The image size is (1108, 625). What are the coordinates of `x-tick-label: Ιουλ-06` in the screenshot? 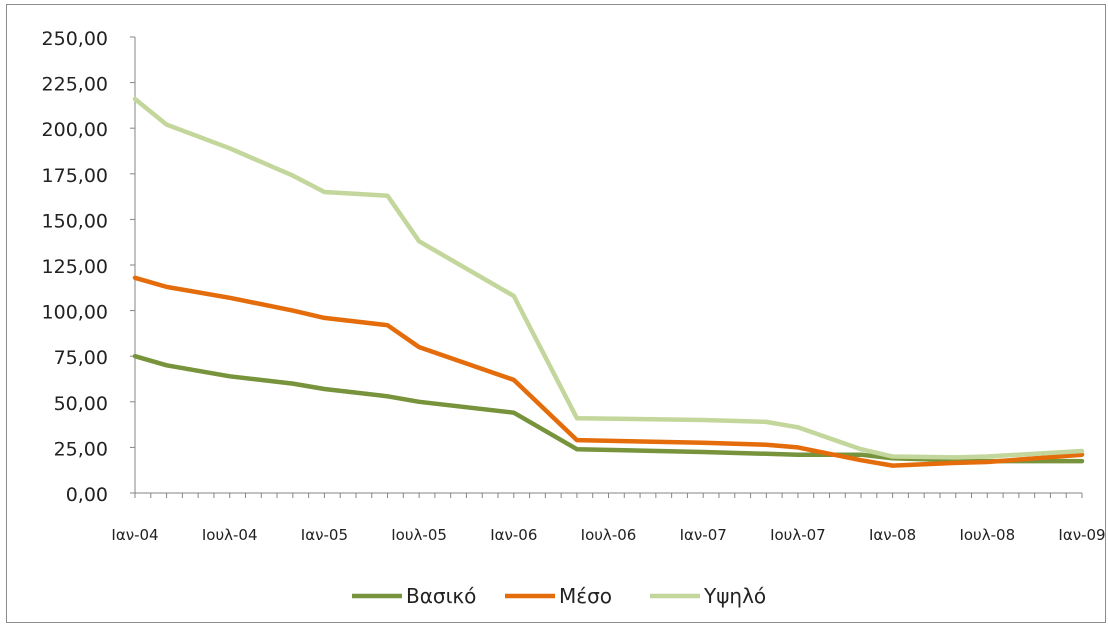 It's located at (609, 535).